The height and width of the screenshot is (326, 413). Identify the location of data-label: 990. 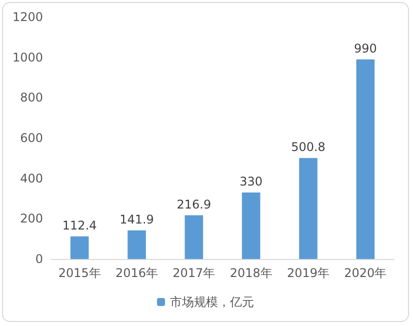
(365, 48).